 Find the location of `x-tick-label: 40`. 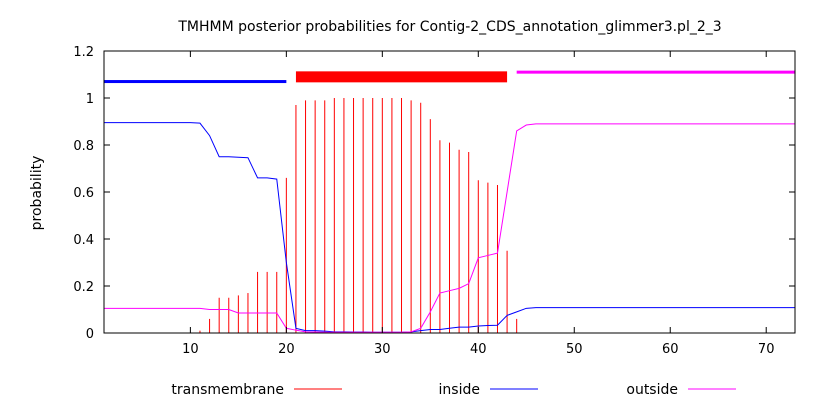

x-tick-label: 40 is located at coordinates (478, 349).